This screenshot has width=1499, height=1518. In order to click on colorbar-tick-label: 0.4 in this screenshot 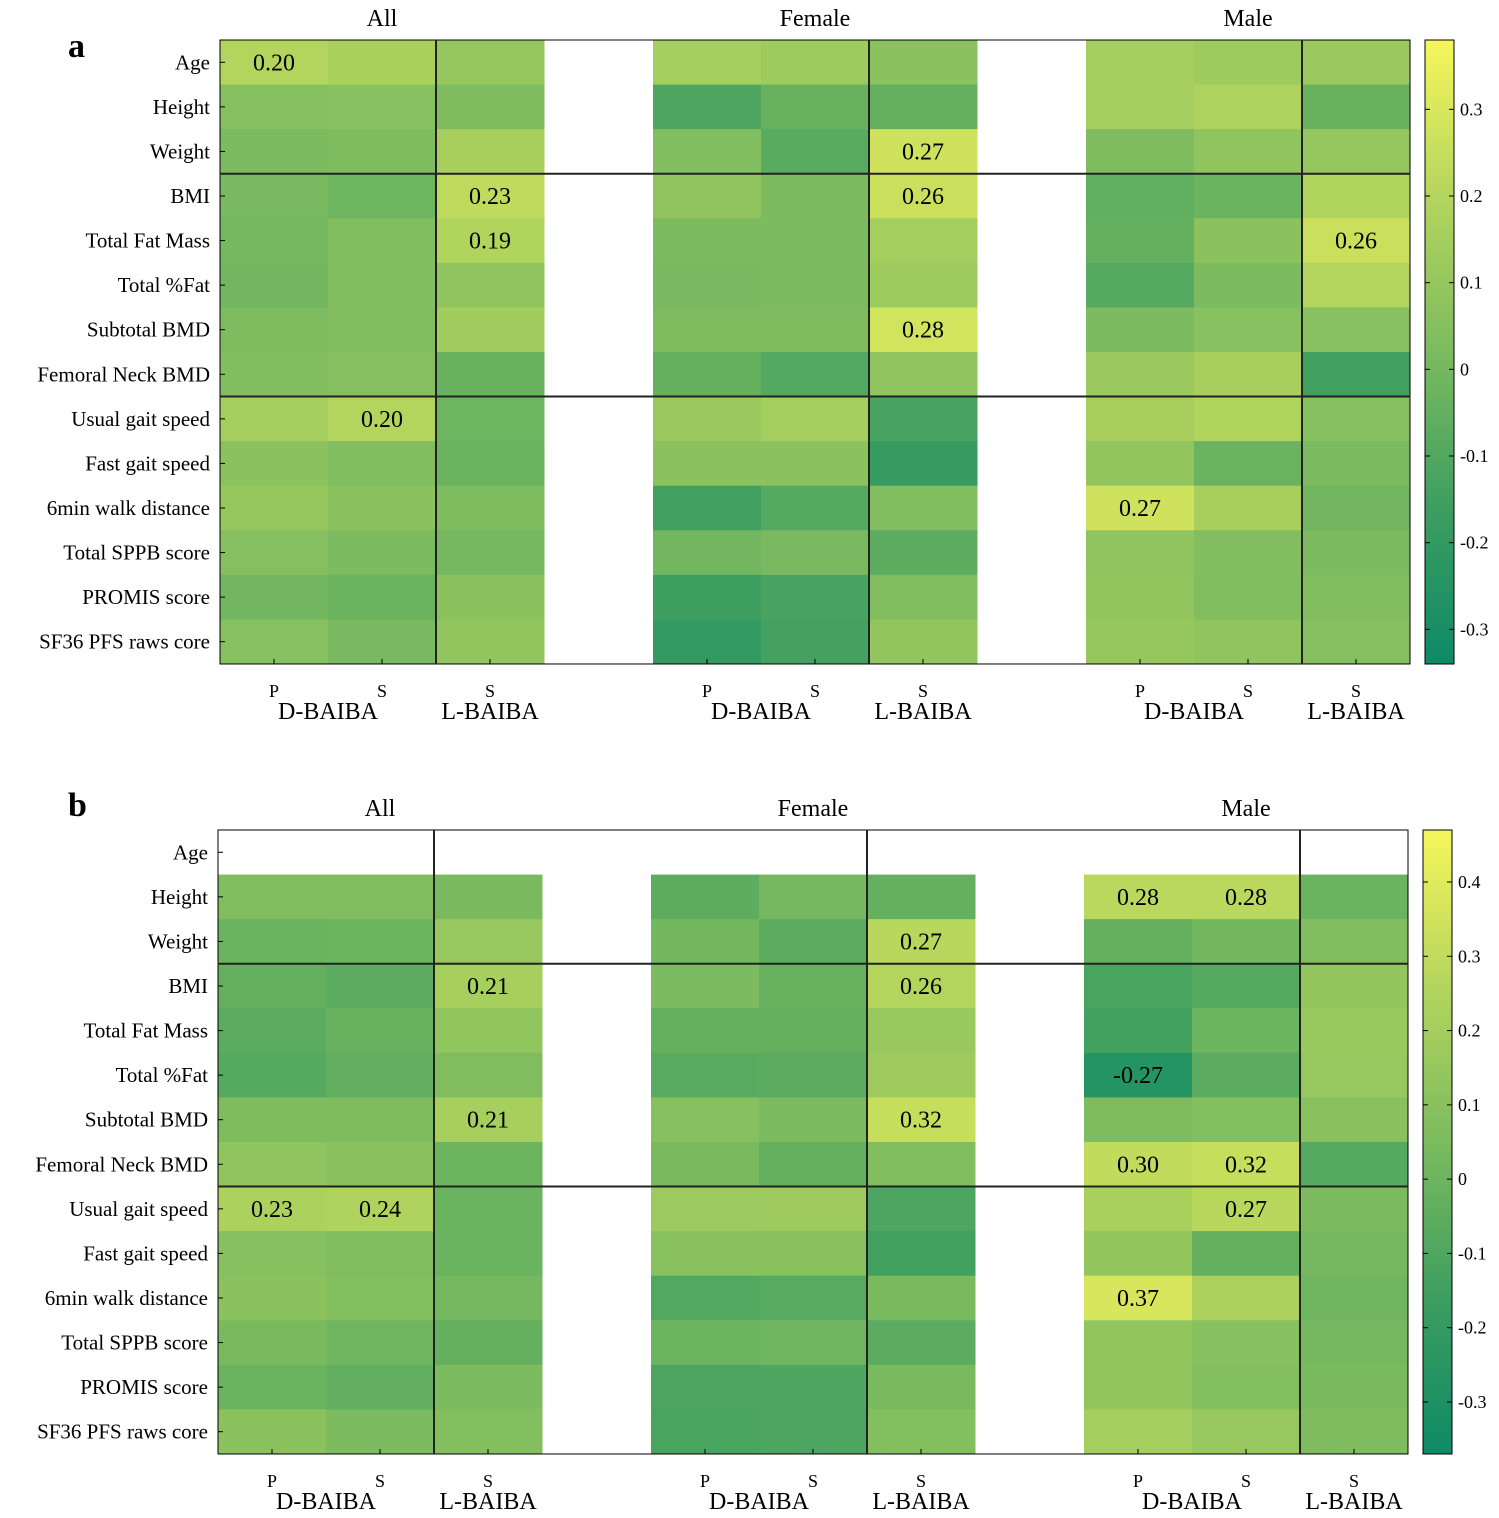, I will do `click(1469, 882)`.